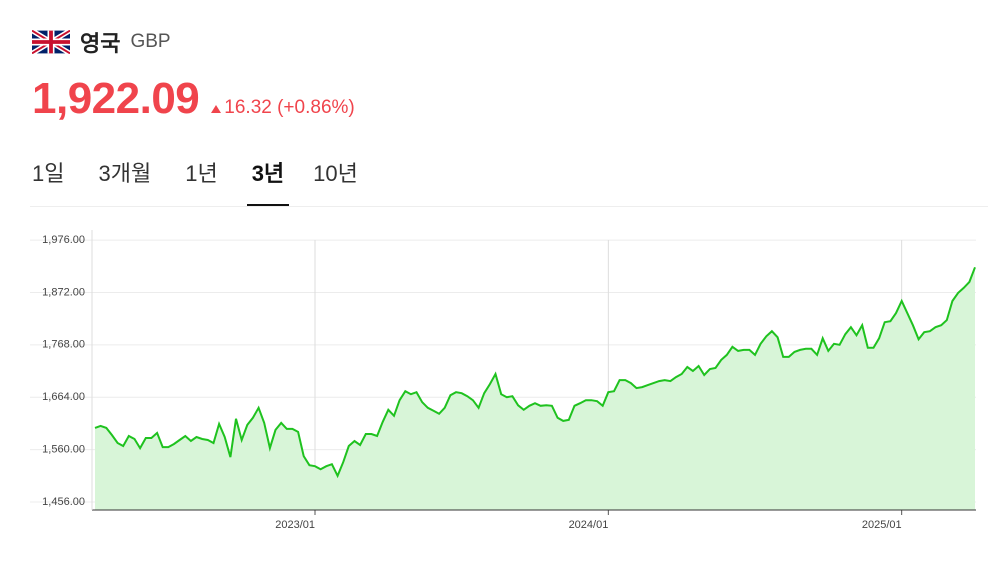  I want to click on divider, so click(509, 206).